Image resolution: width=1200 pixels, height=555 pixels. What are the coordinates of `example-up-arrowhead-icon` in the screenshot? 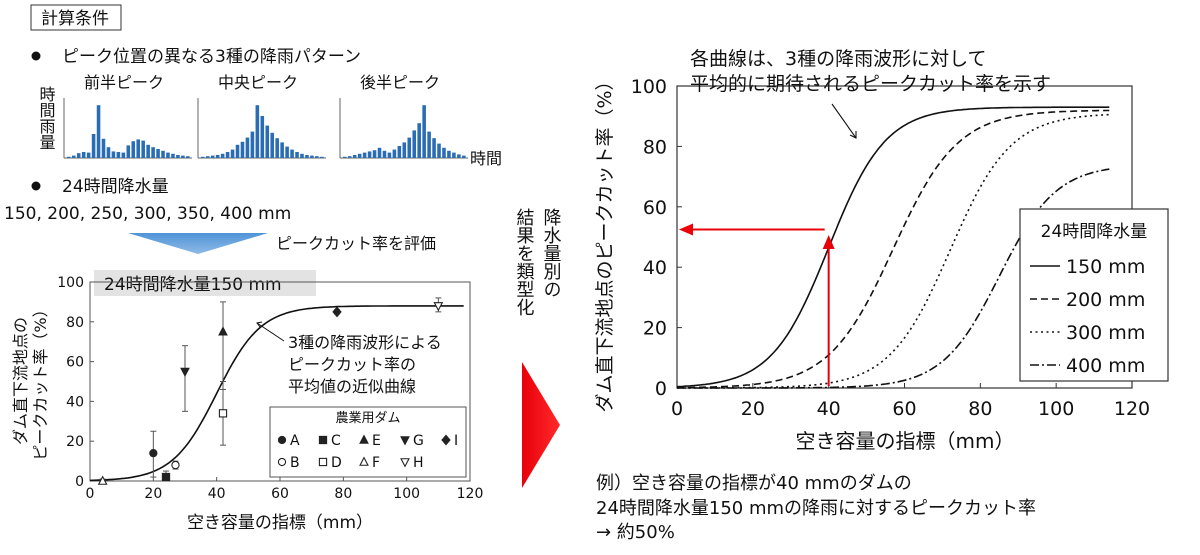 It's located at (828, 242).